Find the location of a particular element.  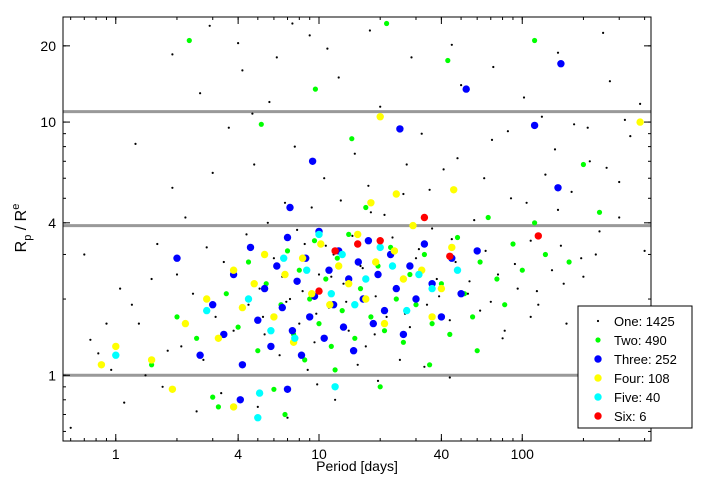

legend-box is located at coordinates (635, 367).